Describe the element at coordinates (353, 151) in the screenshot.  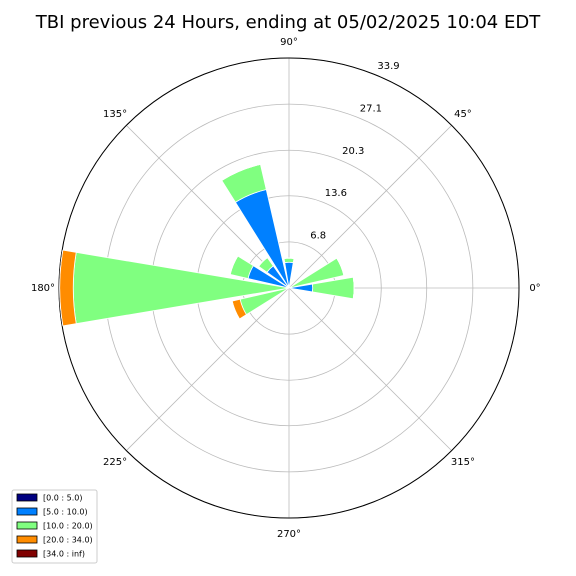
I see `radial-tick-label: 20.3` at that location.